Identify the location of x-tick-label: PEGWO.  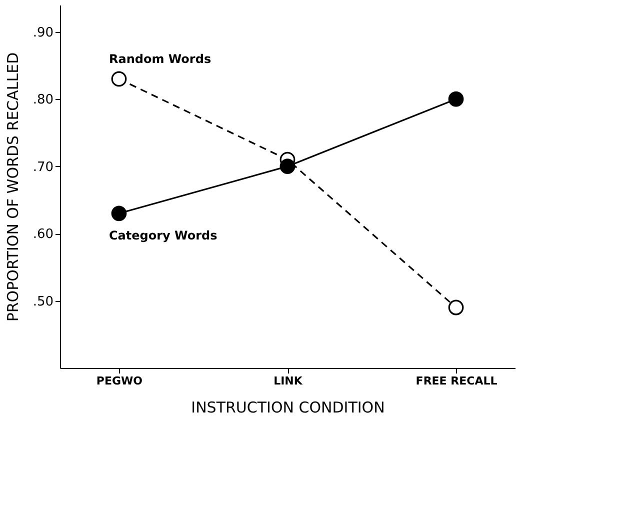
(119, 381).